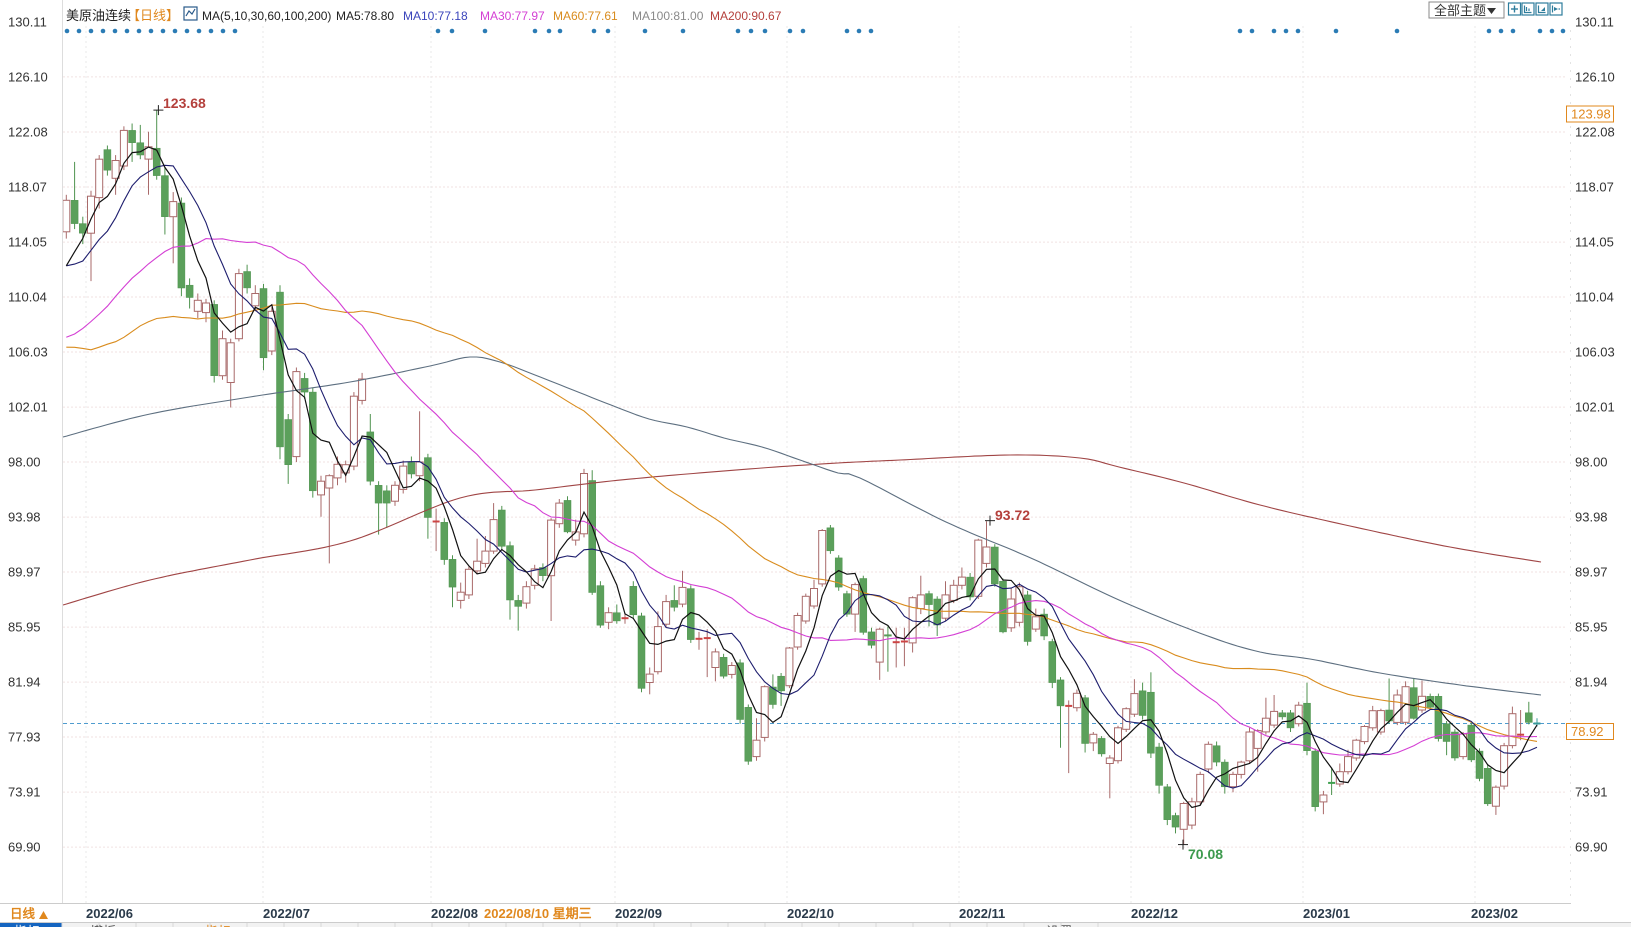 This screenshot has width=1631, height=927. What do you see at coordinates (1460, 10) in the screenshot?
I see `svg-text: 全部主题` at bounding box center [1460, 10].